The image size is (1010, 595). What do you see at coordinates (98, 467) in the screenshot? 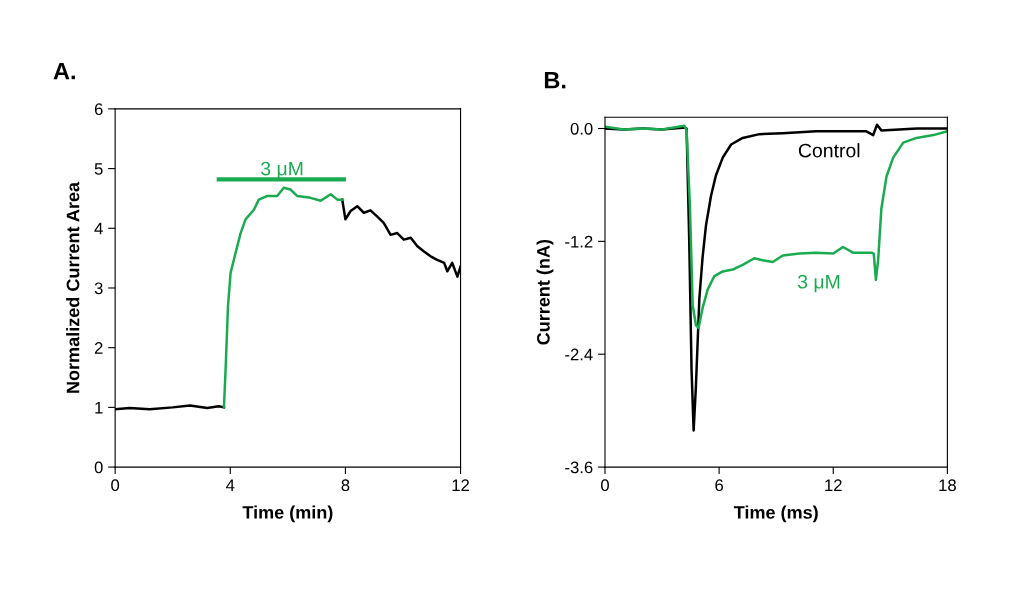
I see `y-tick-label: 0` at bounding box center [98, 467].